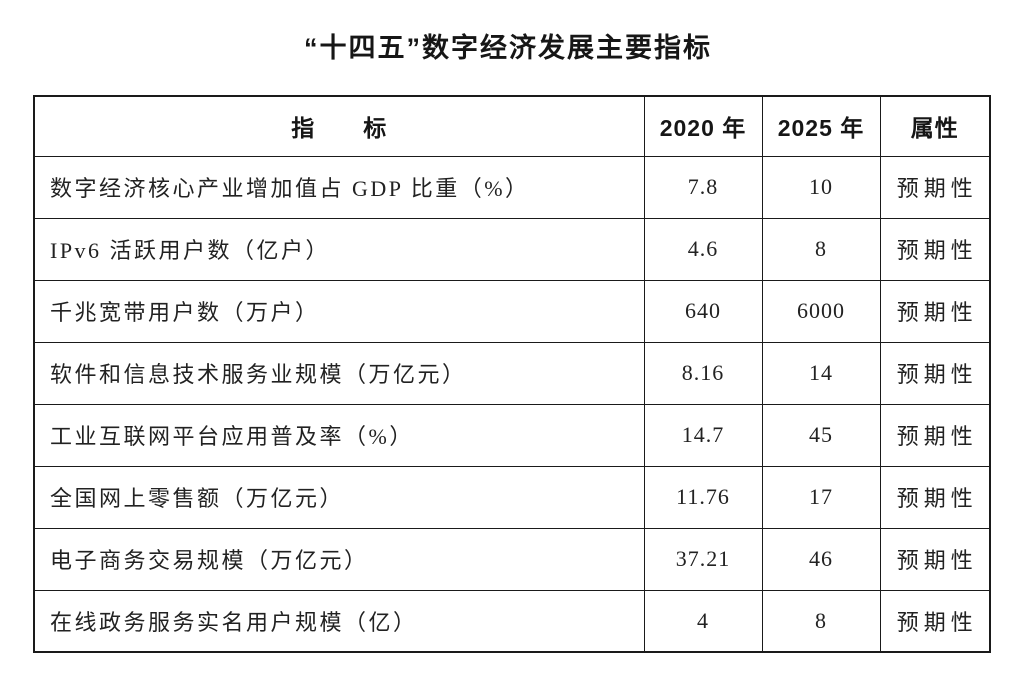  Describe the element at coordinates (821, 373) in the screenshot. I see `value-2025-cell: 14` at that location.